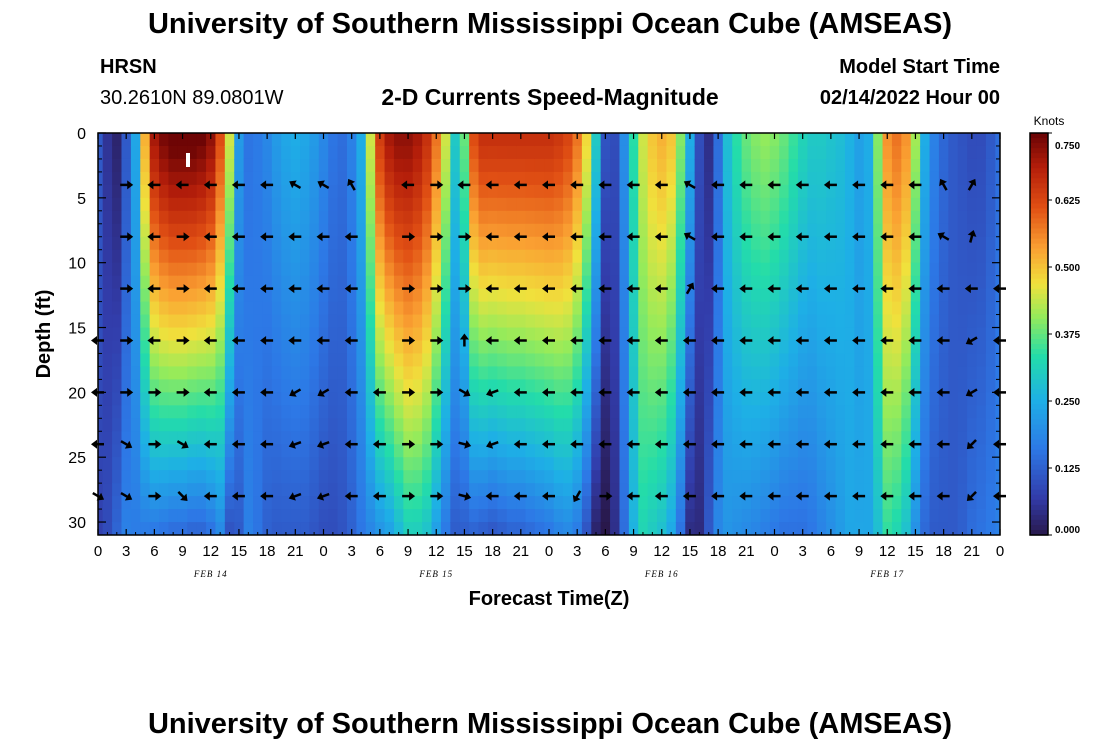  What do you see at coordinates (1067, 469) in the screenshot?
I see `colorbar-tick-label: 0.125` at bounding box center [1067, 469].